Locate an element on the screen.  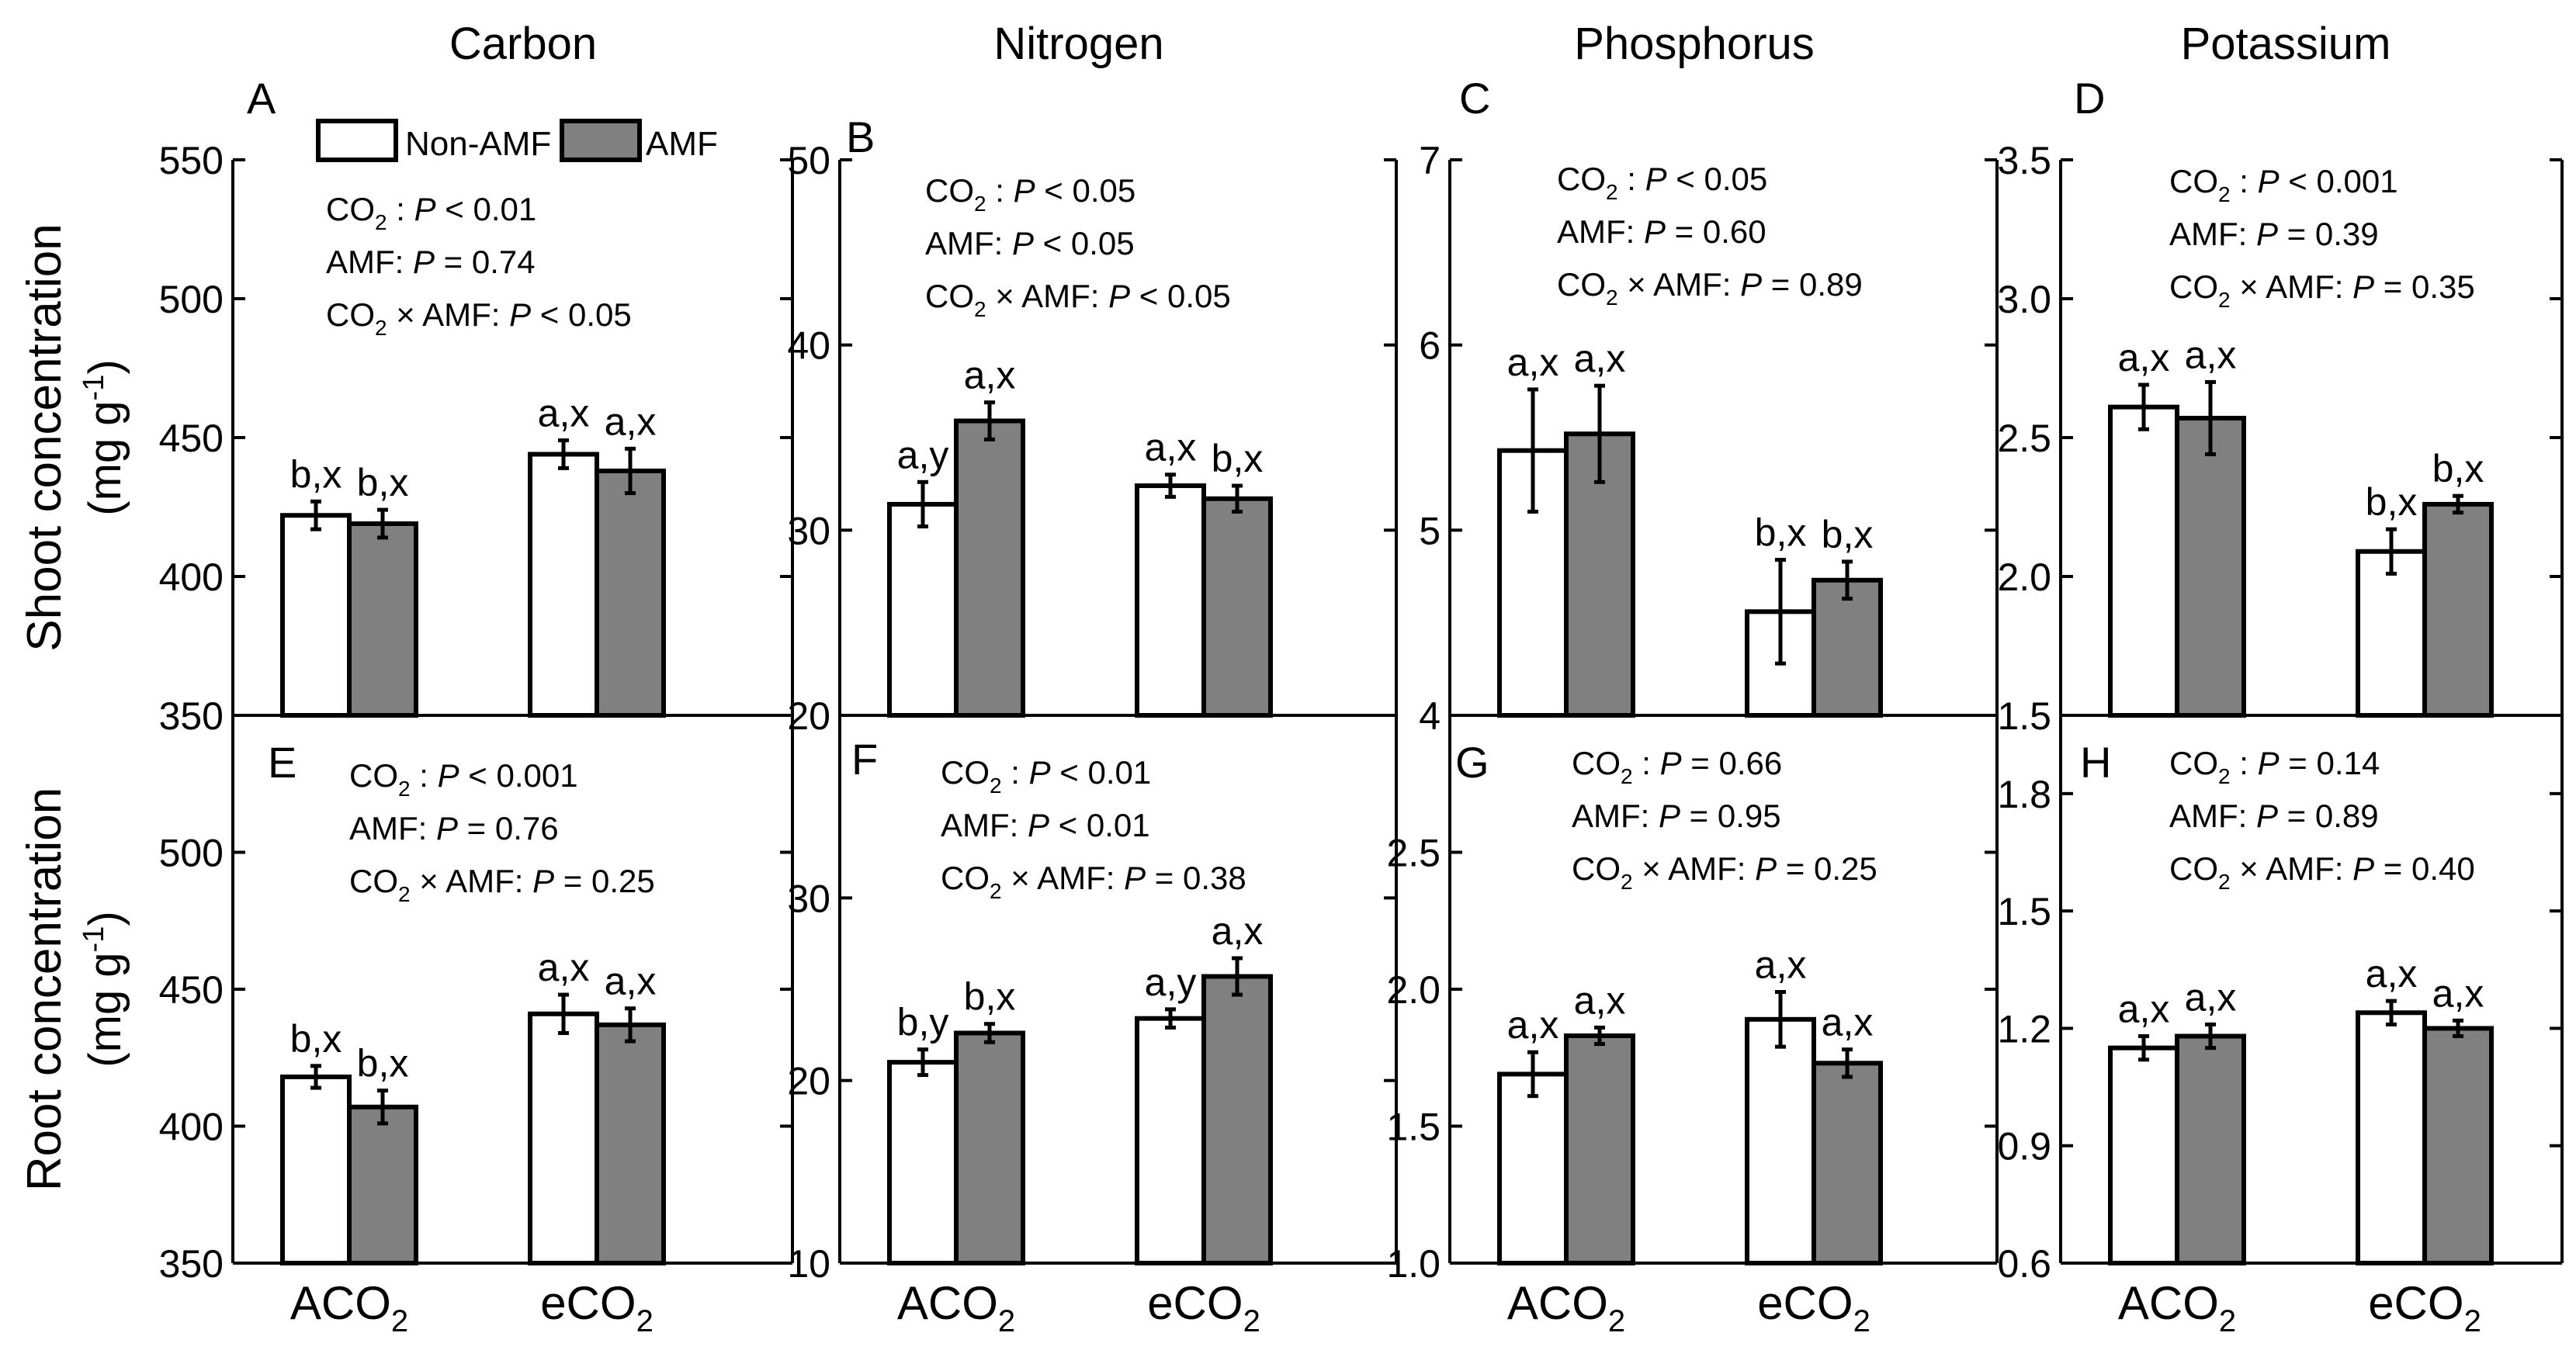
panel-b-sig-label: a,y is located at coordinates (923, 455).